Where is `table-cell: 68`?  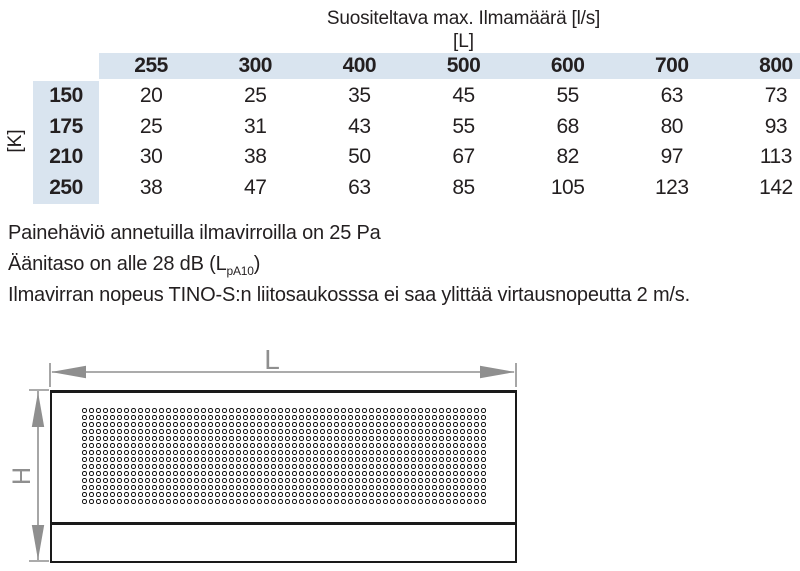
table-cell: 68 is located at coordinates (567, 127).